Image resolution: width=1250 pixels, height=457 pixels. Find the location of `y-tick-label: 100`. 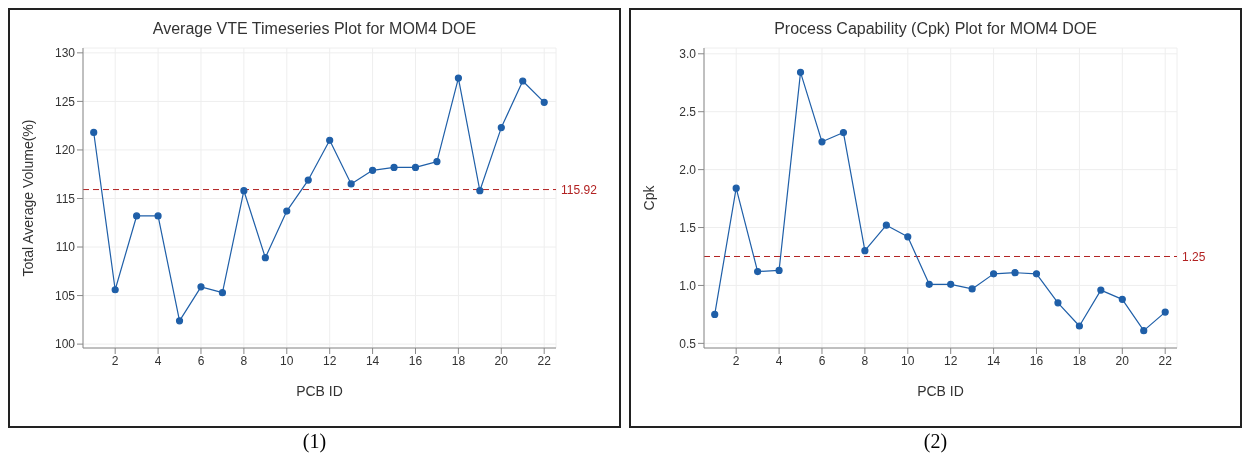

y-tick-label: 100 is located at coordinates (65, 344).